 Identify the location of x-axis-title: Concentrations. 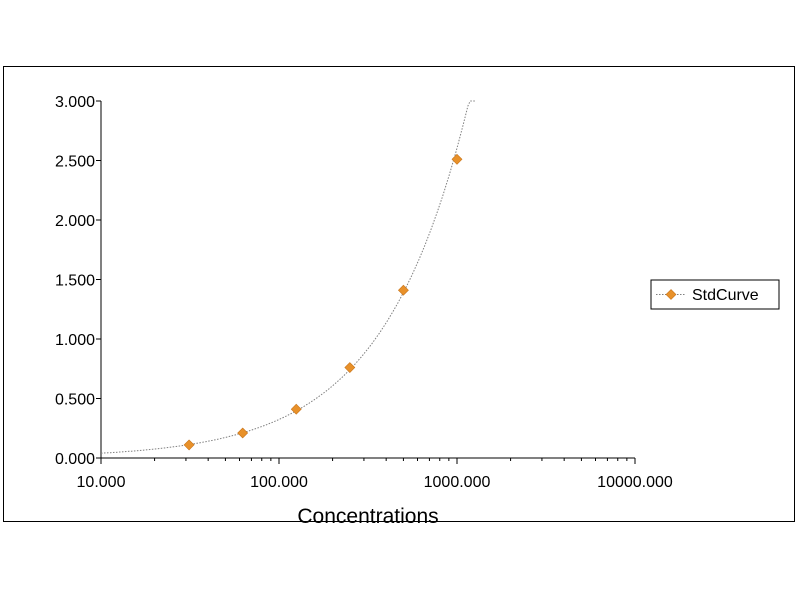
(367, 516).